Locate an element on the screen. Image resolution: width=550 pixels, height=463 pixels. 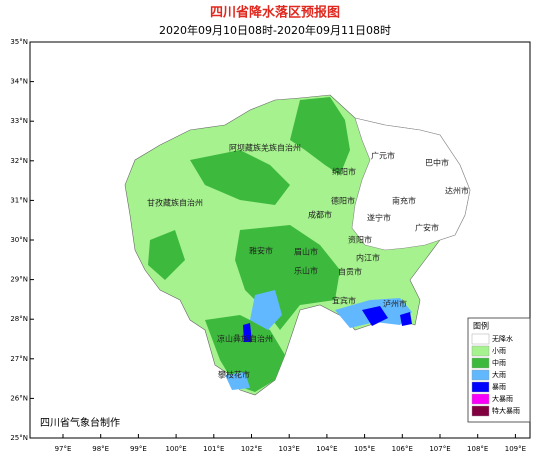
region-label: 阿坝藏族羌族自治州 is located at coordinates (265, 148).